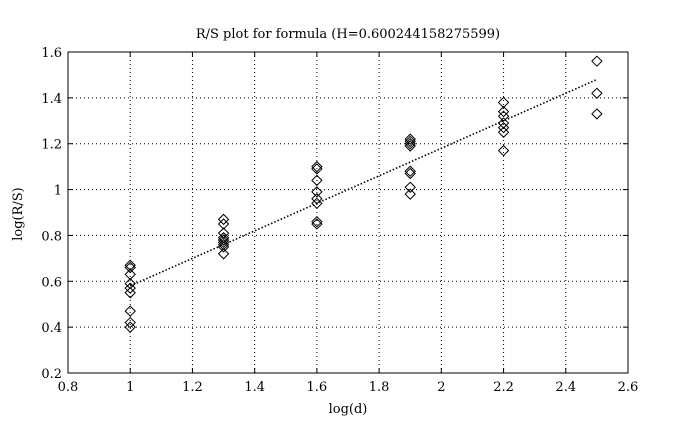 The width and height of the screenshot is (686, 430). What do you see at coordinates (51, 53) in the screenshot?
I see `y-tick-label: 1.6` at bounding box center [51, 53].